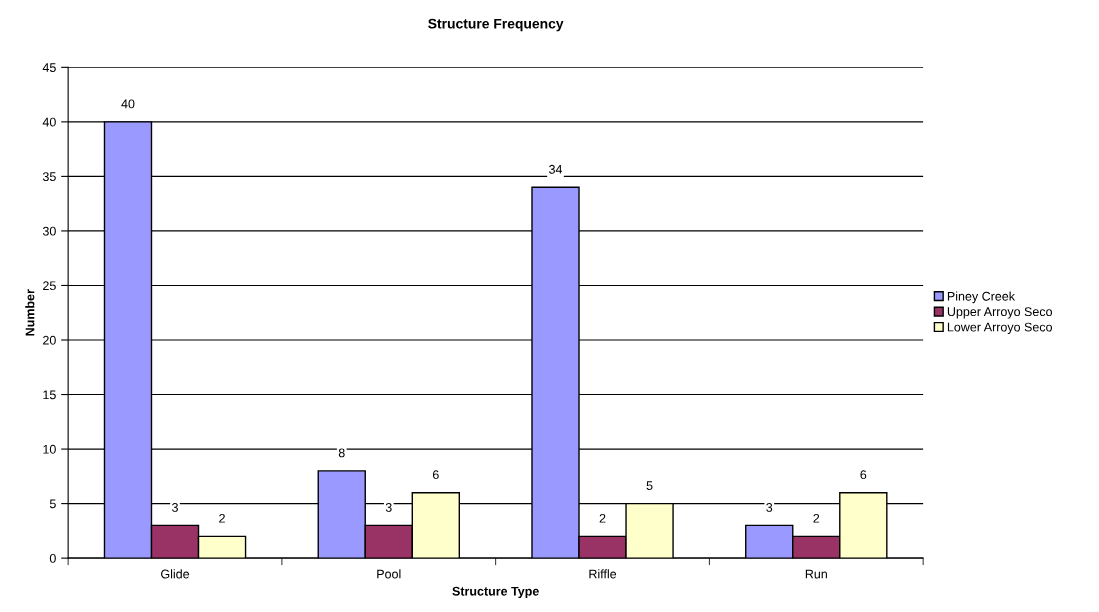 This screenshot has width=1099, height=612. I want to click on y-tick-label: 5, so click(52, 504).